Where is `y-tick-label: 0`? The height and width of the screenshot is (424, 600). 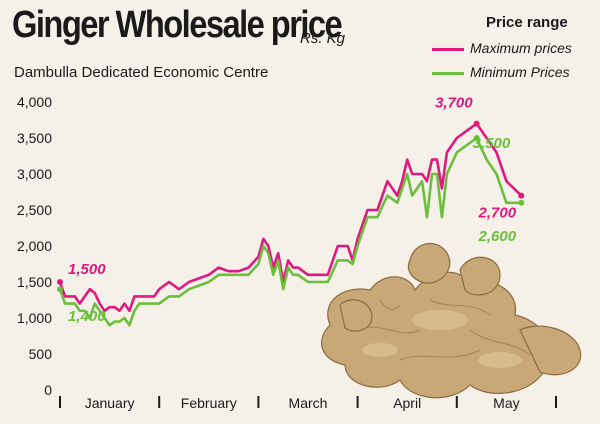
y-tick-label: 0 is located at coordinates (48, 390).